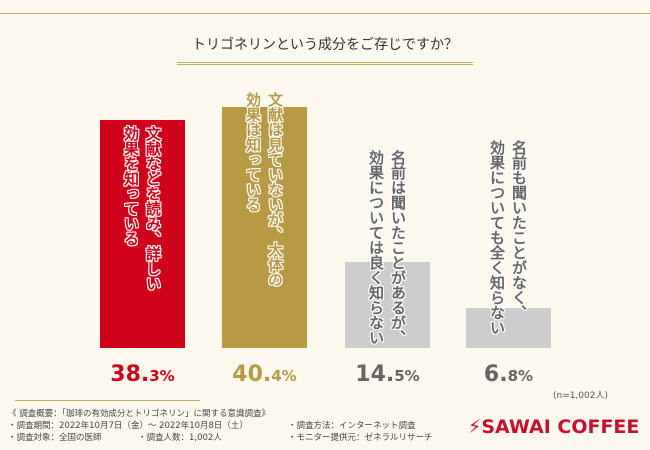 This screenshot has width=650, height=450. I want to click on value-decimal: 4%, so click(284, 376).